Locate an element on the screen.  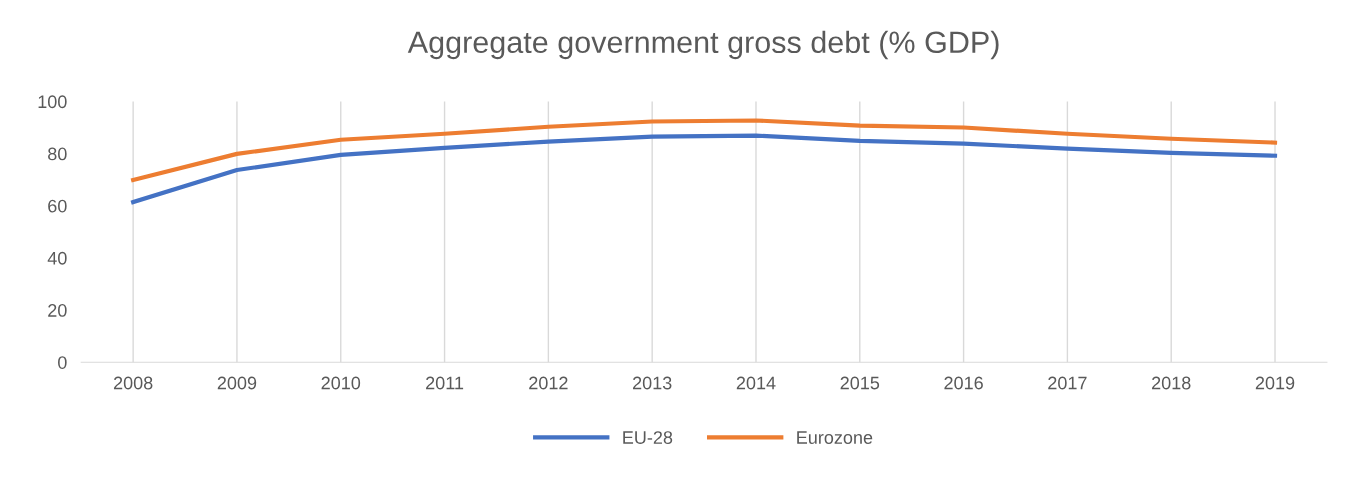
legend-label: EU-28 is located at coordinates (648, 437).